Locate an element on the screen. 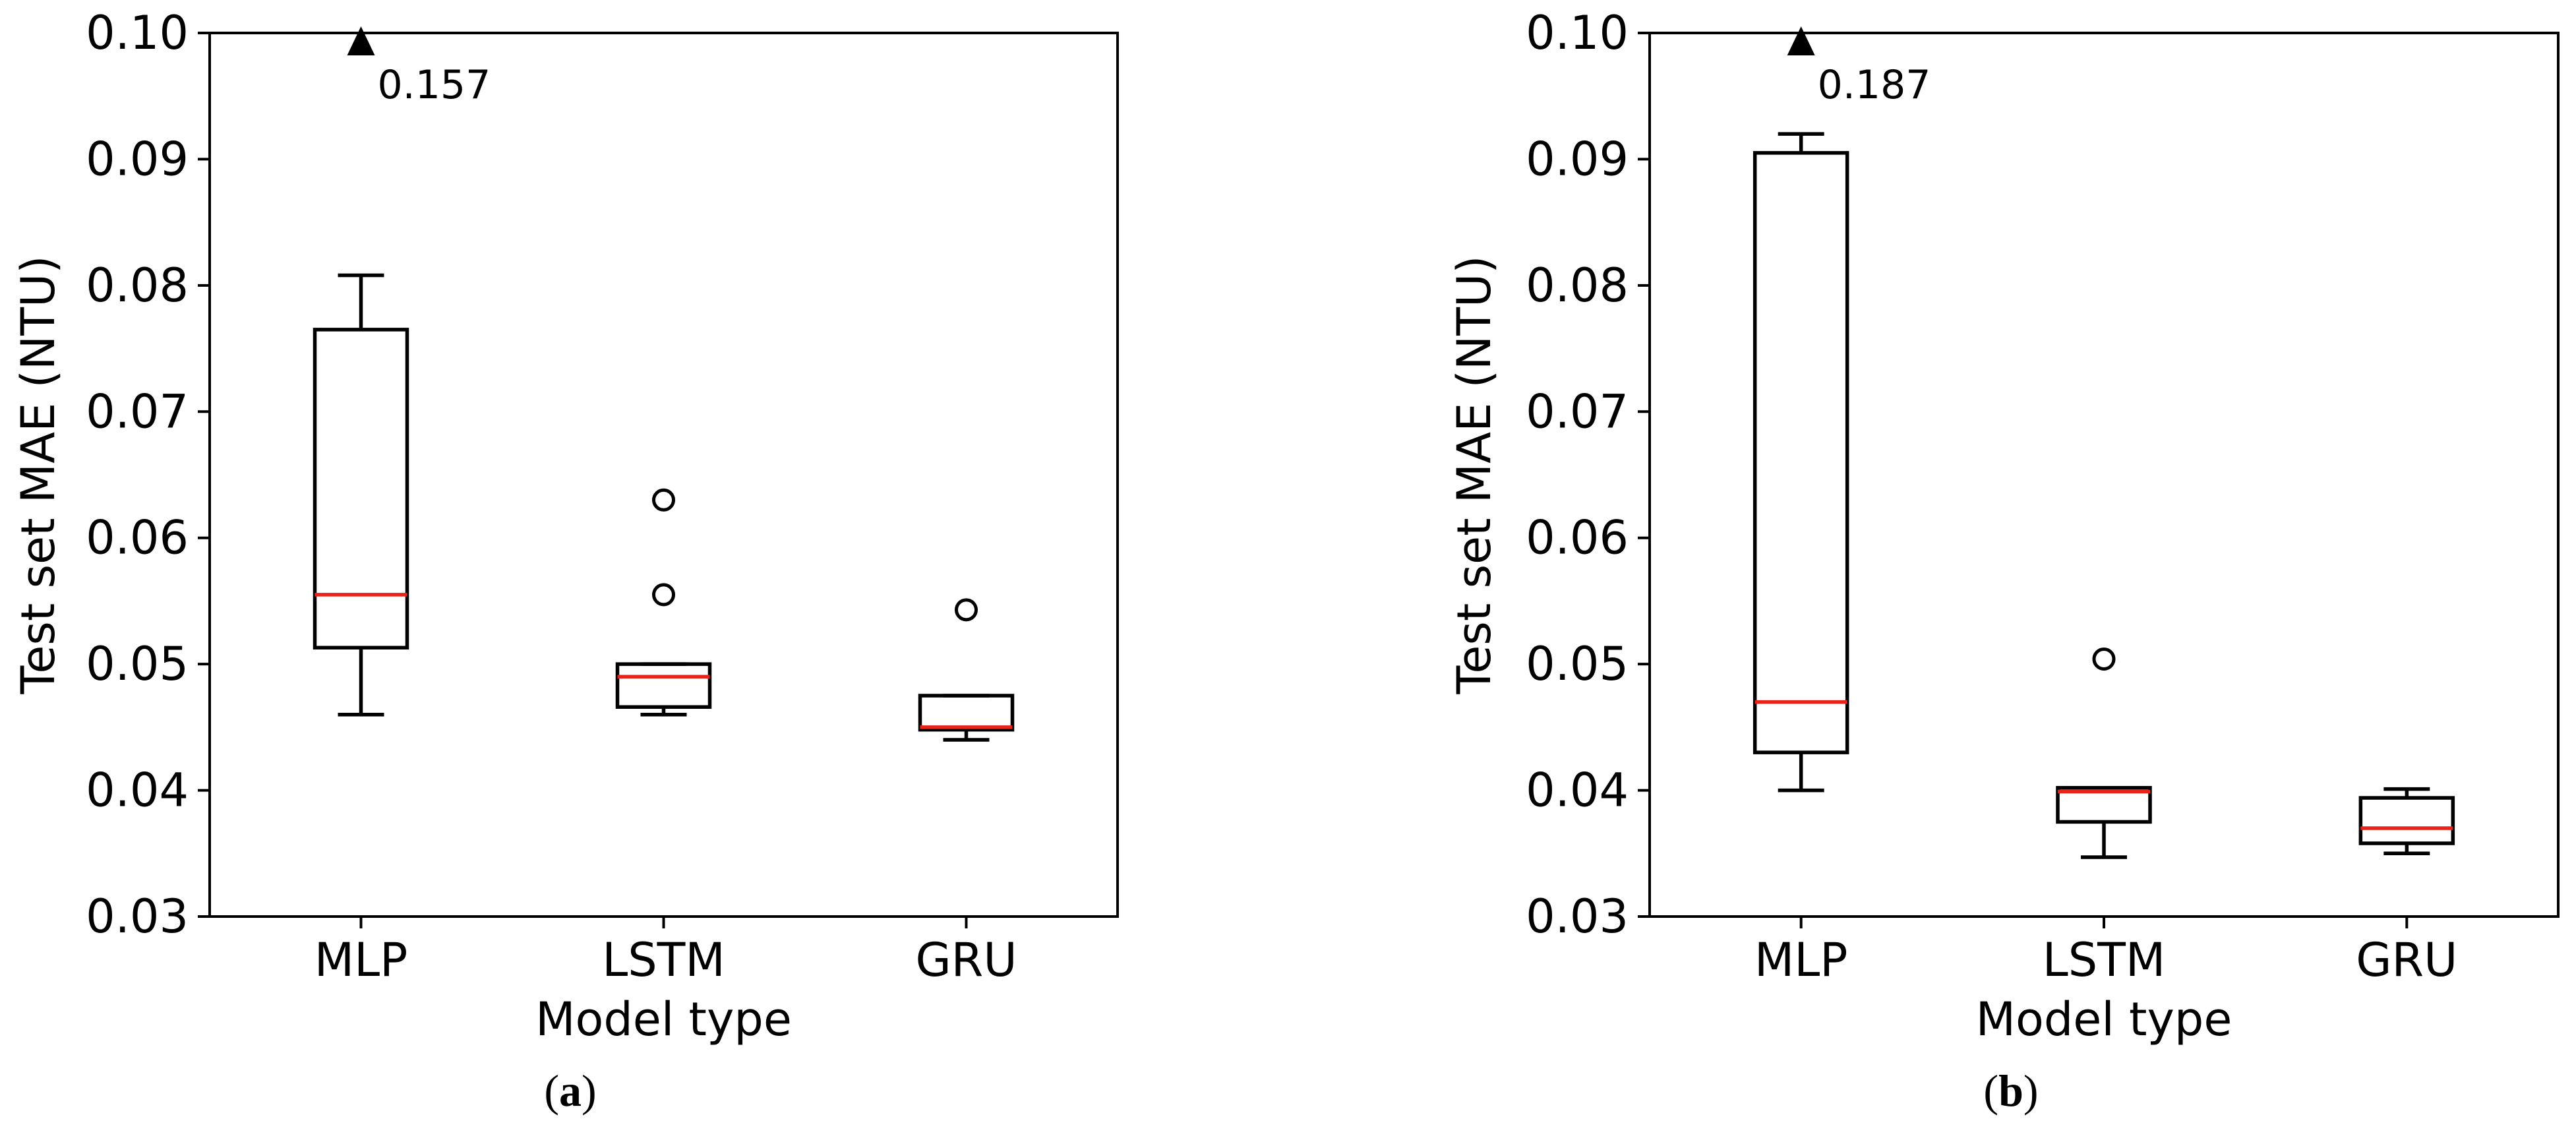  gru-outlier-point is located at coordinates (967, 610).